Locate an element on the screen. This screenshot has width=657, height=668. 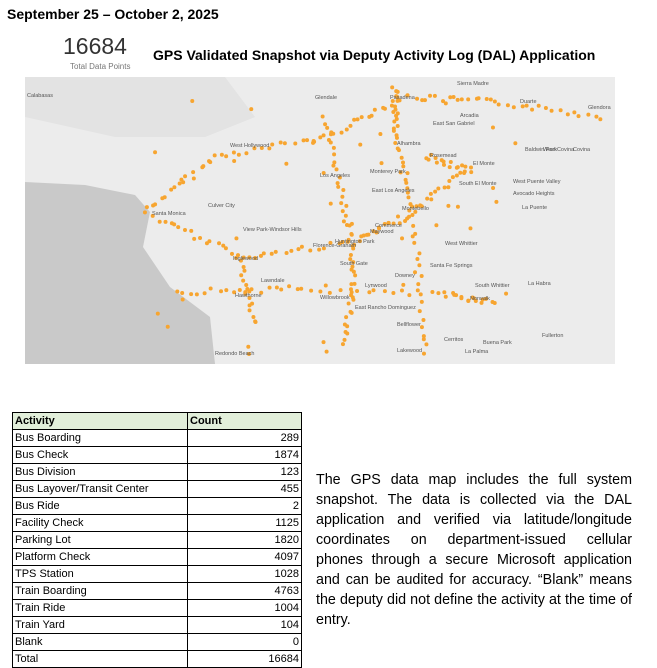
map-label: Monterey Park is located at coordinates (388, 172).